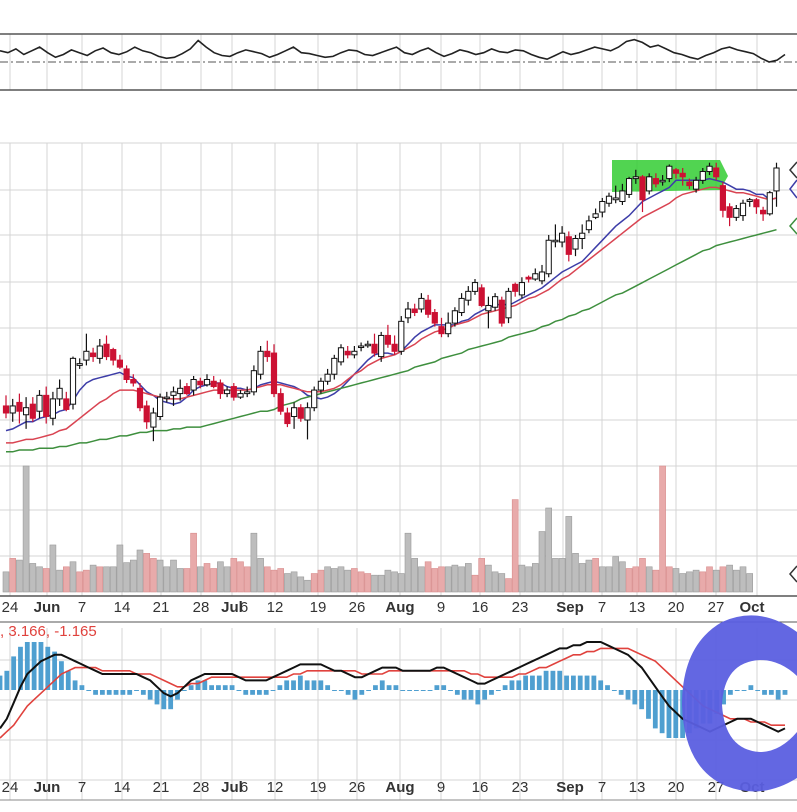  Describe the element at coordinates (676, 607) in the screenshot. I see `x-axis-tick-label: 20` at that location.